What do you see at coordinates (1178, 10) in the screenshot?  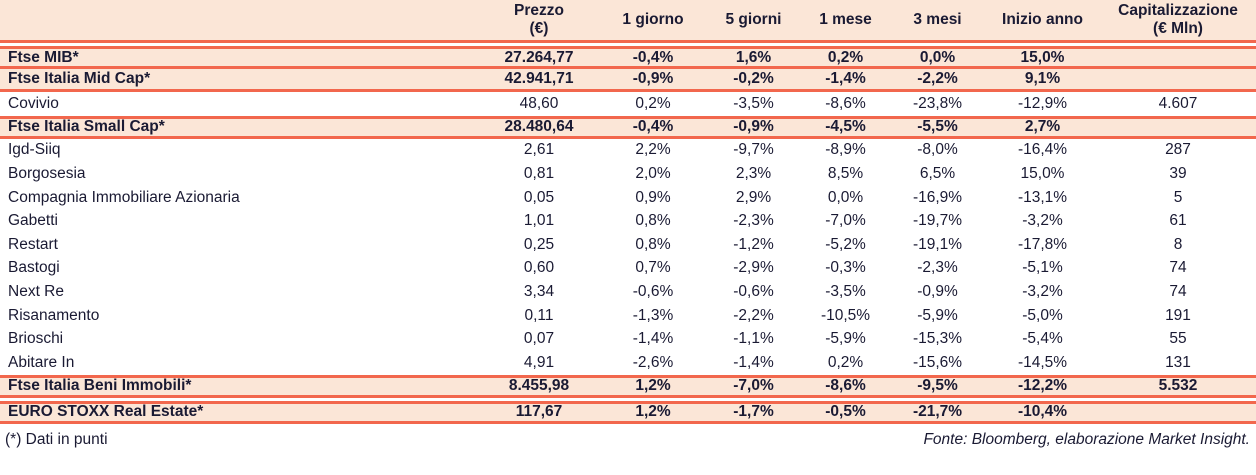 I see `column-header-label: Capitalizzazione` at bounding box center [1178, 10].